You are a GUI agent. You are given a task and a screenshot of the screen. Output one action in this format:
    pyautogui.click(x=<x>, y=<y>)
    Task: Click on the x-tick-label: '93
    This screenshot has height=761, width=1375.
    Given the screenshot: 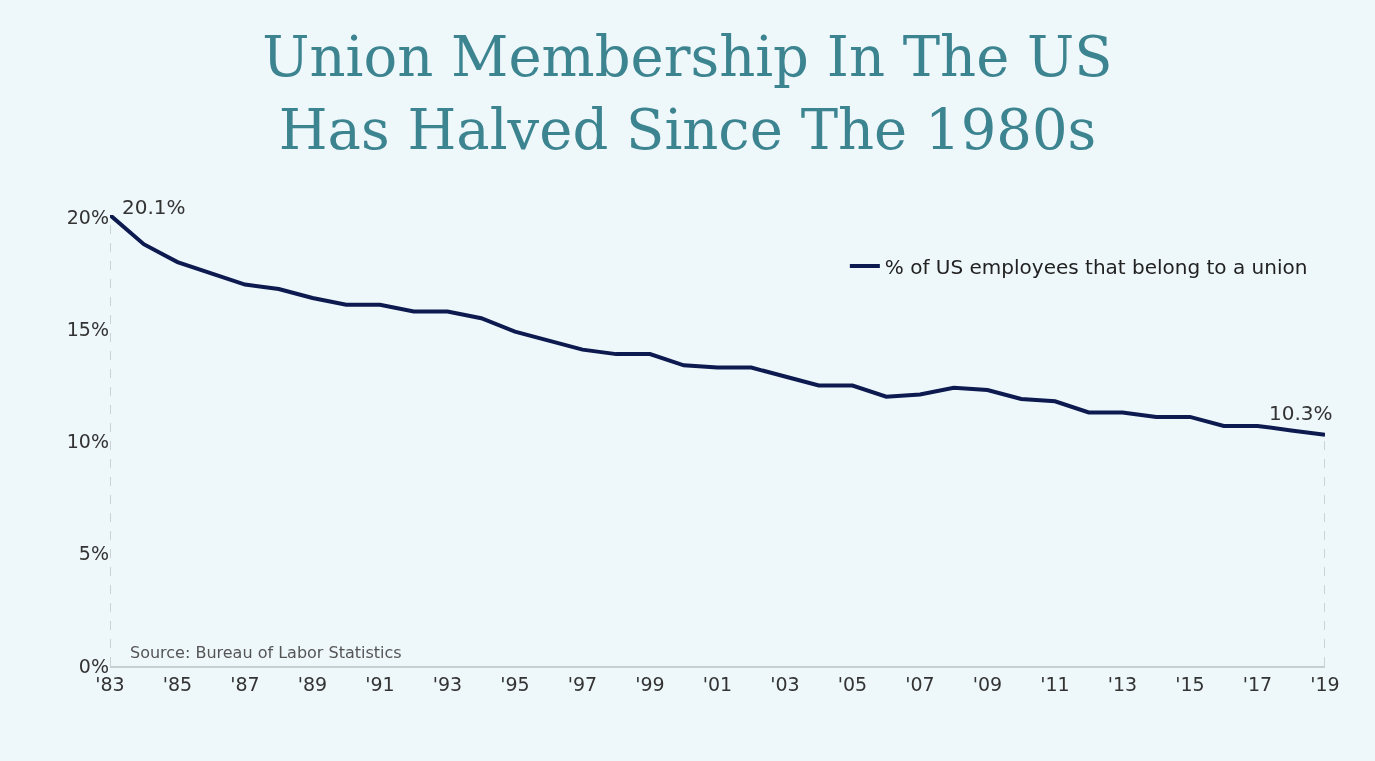 What is the action you would take?
    pyautogui.click(x=447, y=683)
    